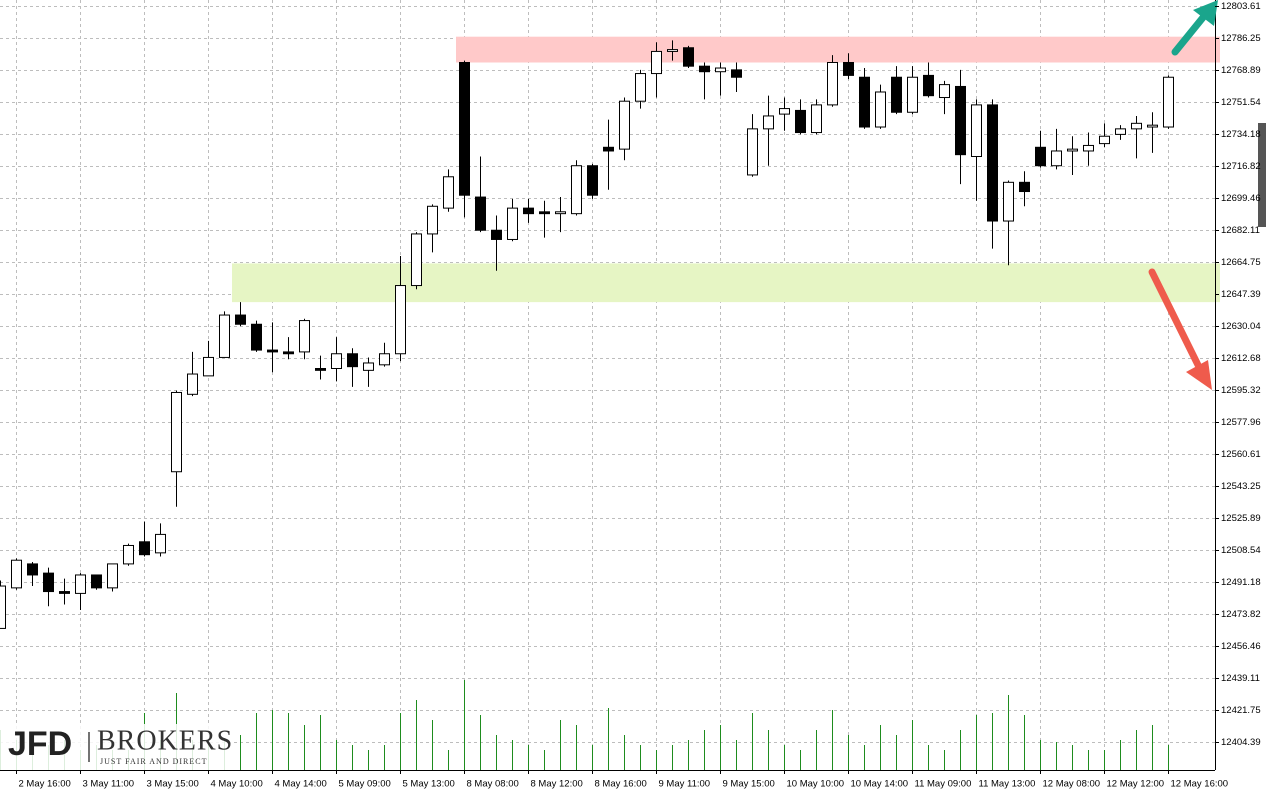 The image size is (1269, 795). I want to click on logo-brand: BROKERS, so click(165, 740).